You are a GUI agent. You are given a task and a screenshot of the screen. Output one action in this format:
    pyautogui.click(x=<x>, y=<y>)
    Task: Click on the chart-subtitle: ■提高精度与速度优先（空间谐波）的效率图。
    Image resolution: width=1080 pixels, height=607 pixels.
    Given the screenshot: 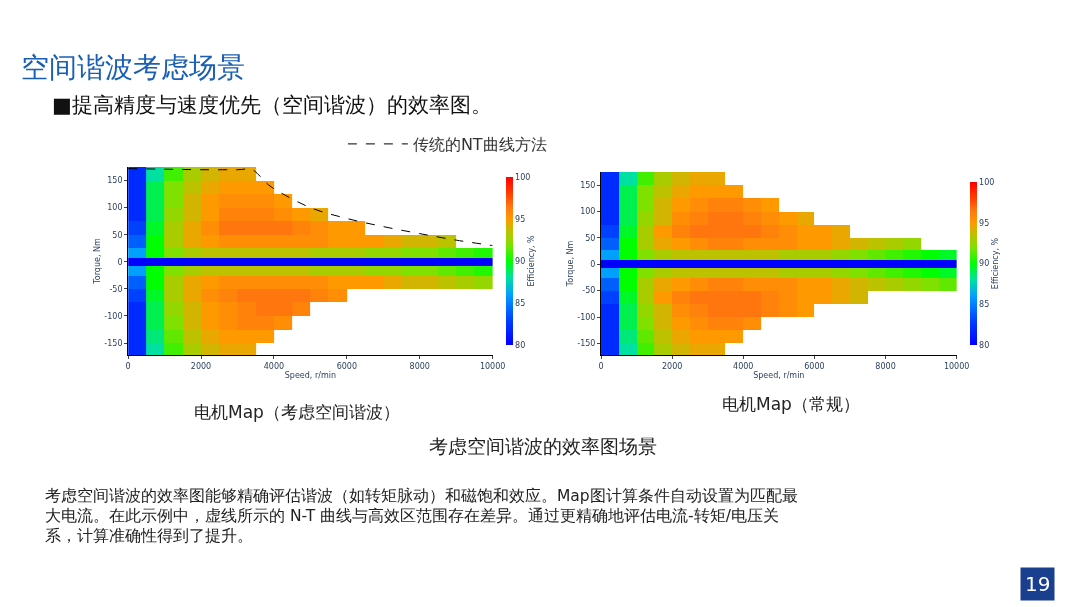 What is the action you would take?
    pyautogui.click(x=272, y=105)
    